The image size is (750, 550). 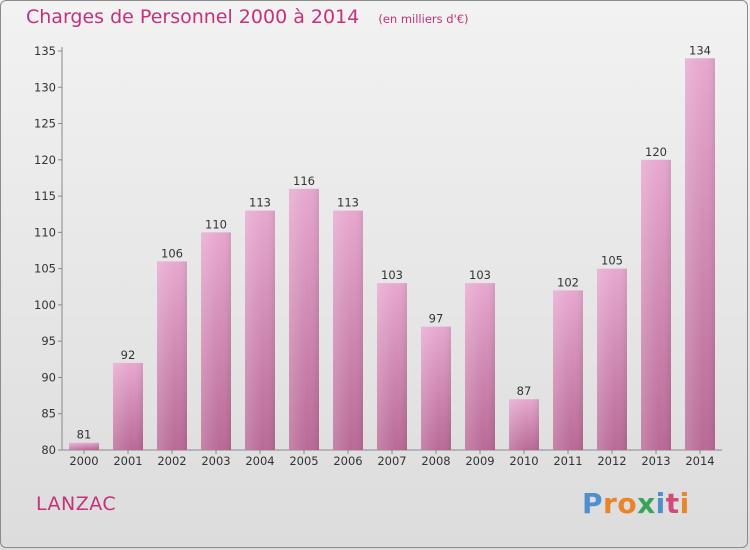 I want to click on x-tick-label: 2005, so click(x=303, y=461).